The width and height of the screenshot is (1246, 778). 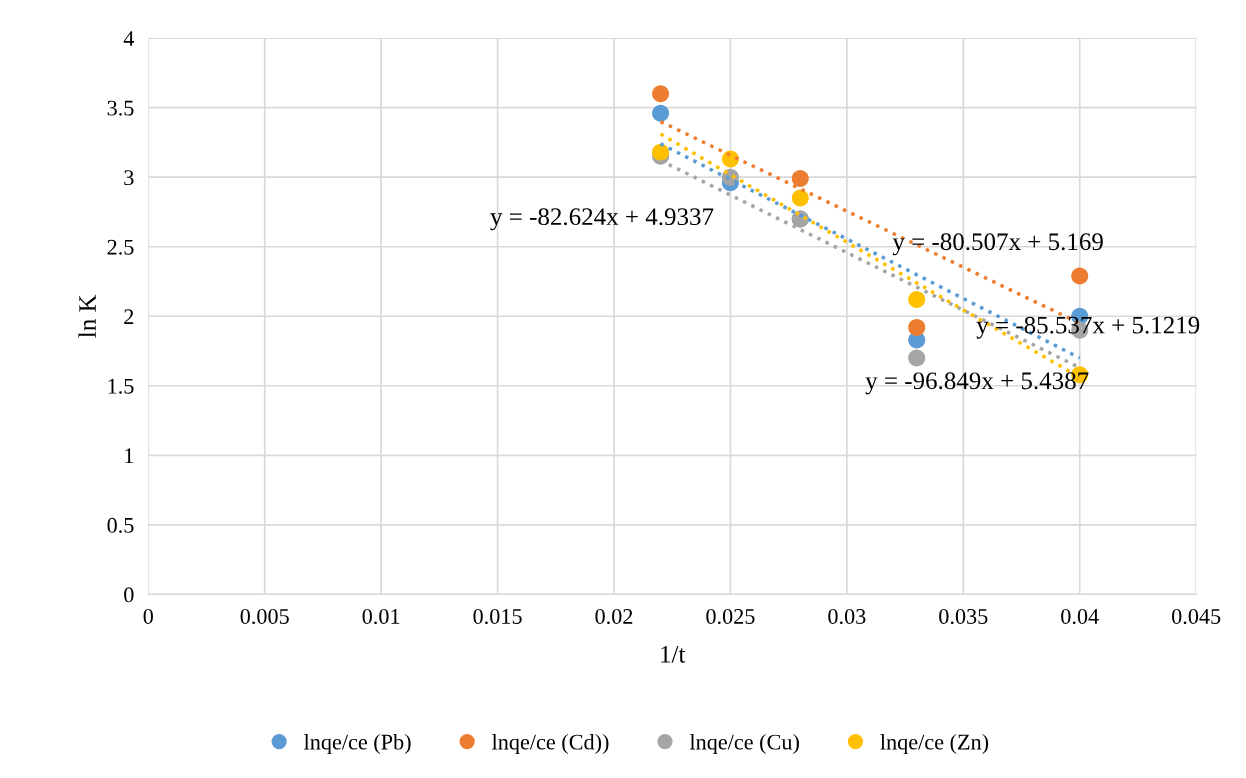 What do you see at coordinates (744, 744) in the screenshot?
I see `legend-label: lnqe/ce (Cu)` at bounding box center [744, 744].